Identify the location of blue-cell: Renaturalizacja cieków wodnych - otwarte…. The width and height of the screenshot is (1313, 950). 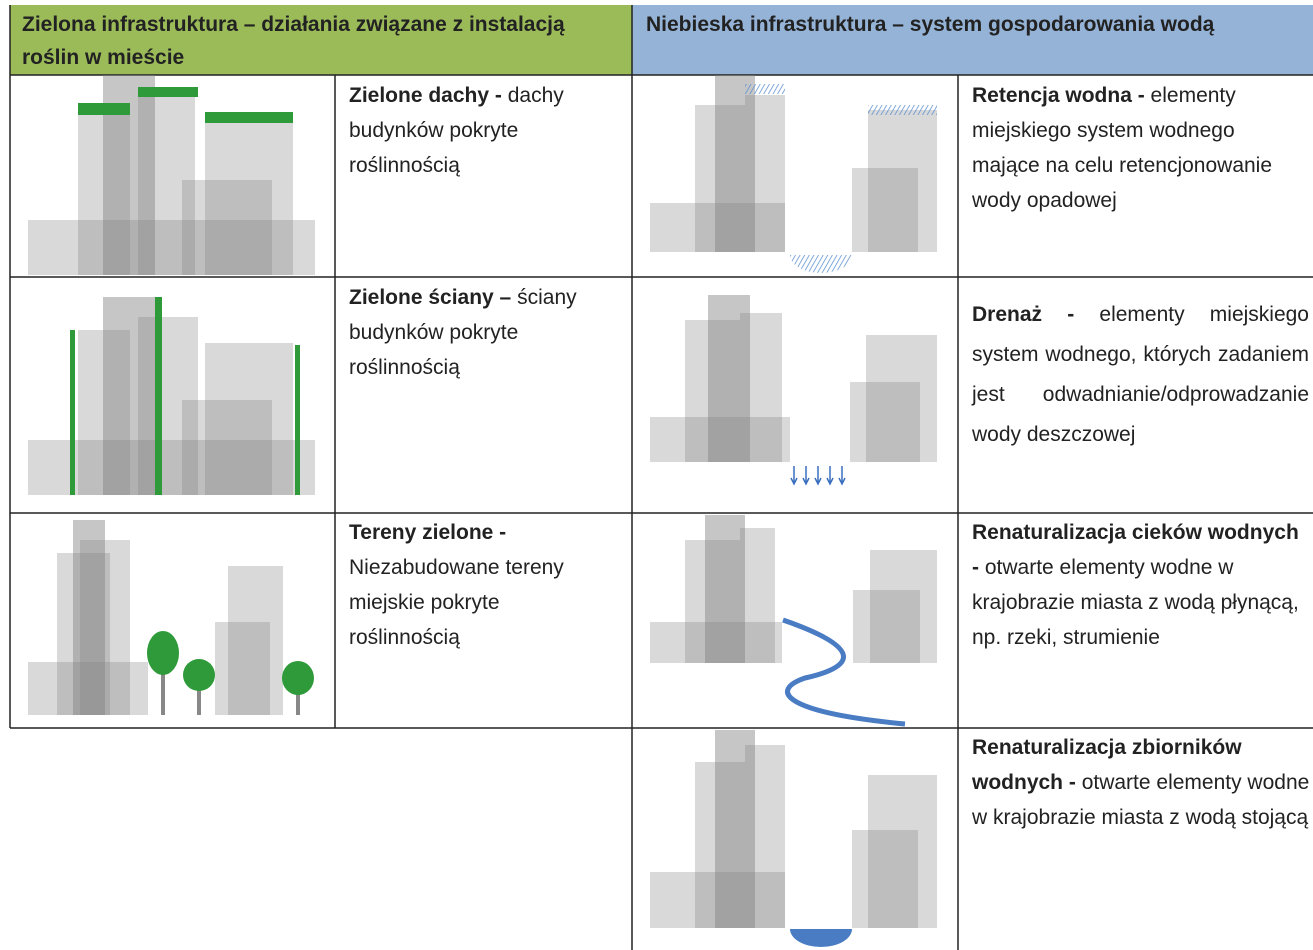
(1141, 585).